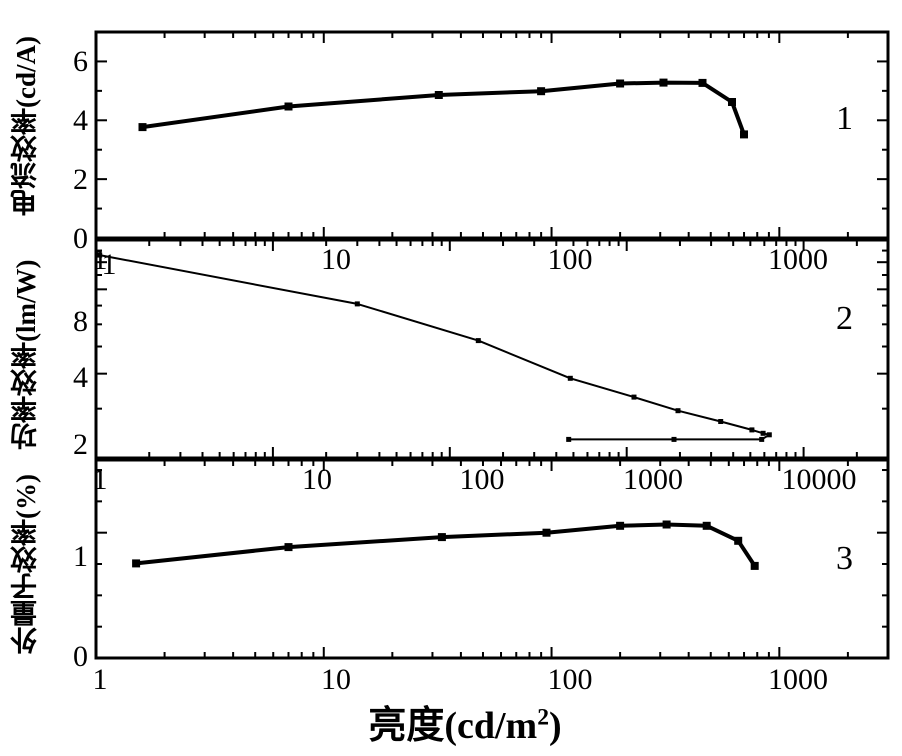 Image resolution: width=902 pixels, height=756 pixels. I want to click on panel-1-ytick-4: 4, so click(80, 120).